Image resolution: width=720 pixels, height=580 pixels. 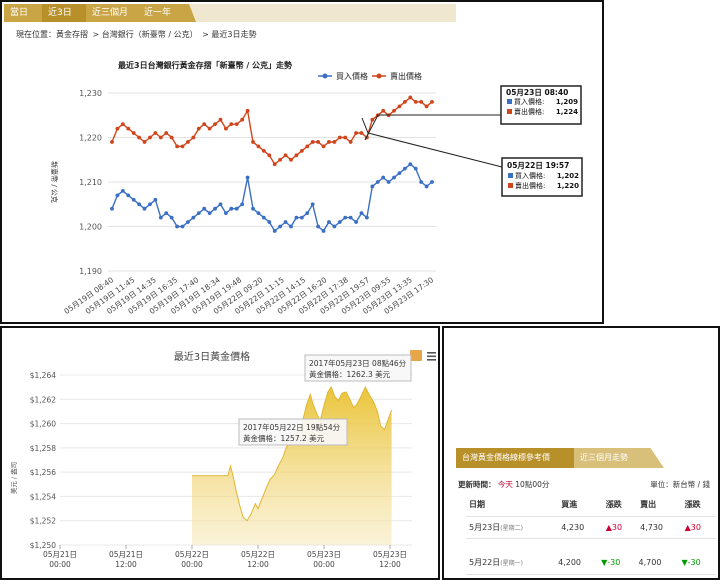 What do you see at coordinates (272, 197) in the screenshot?
I see `buy-price-line` at bounding box center [272, 197].